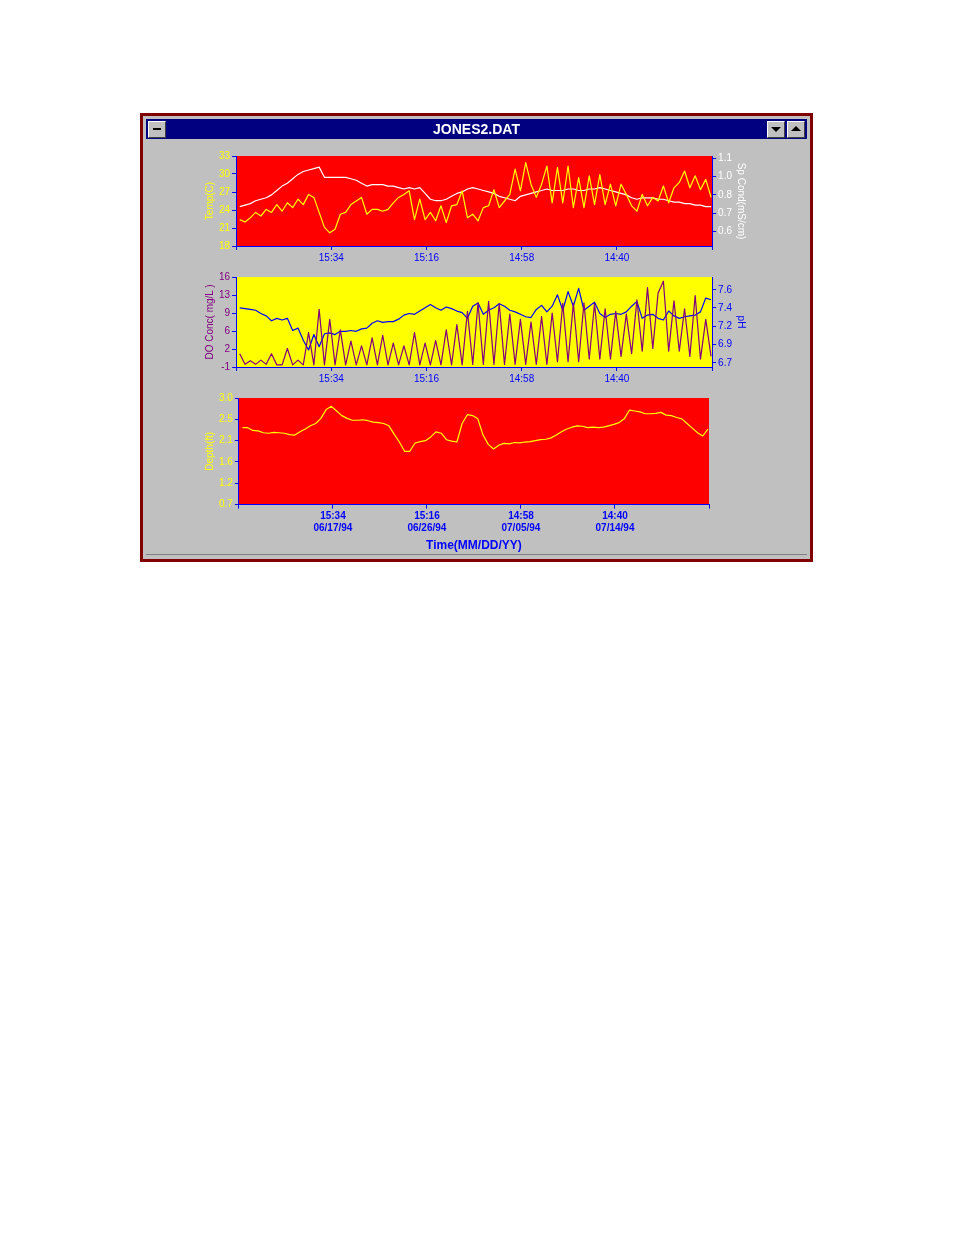  I want to click on y-axis-title: Depth(ft), so click(209, 451).